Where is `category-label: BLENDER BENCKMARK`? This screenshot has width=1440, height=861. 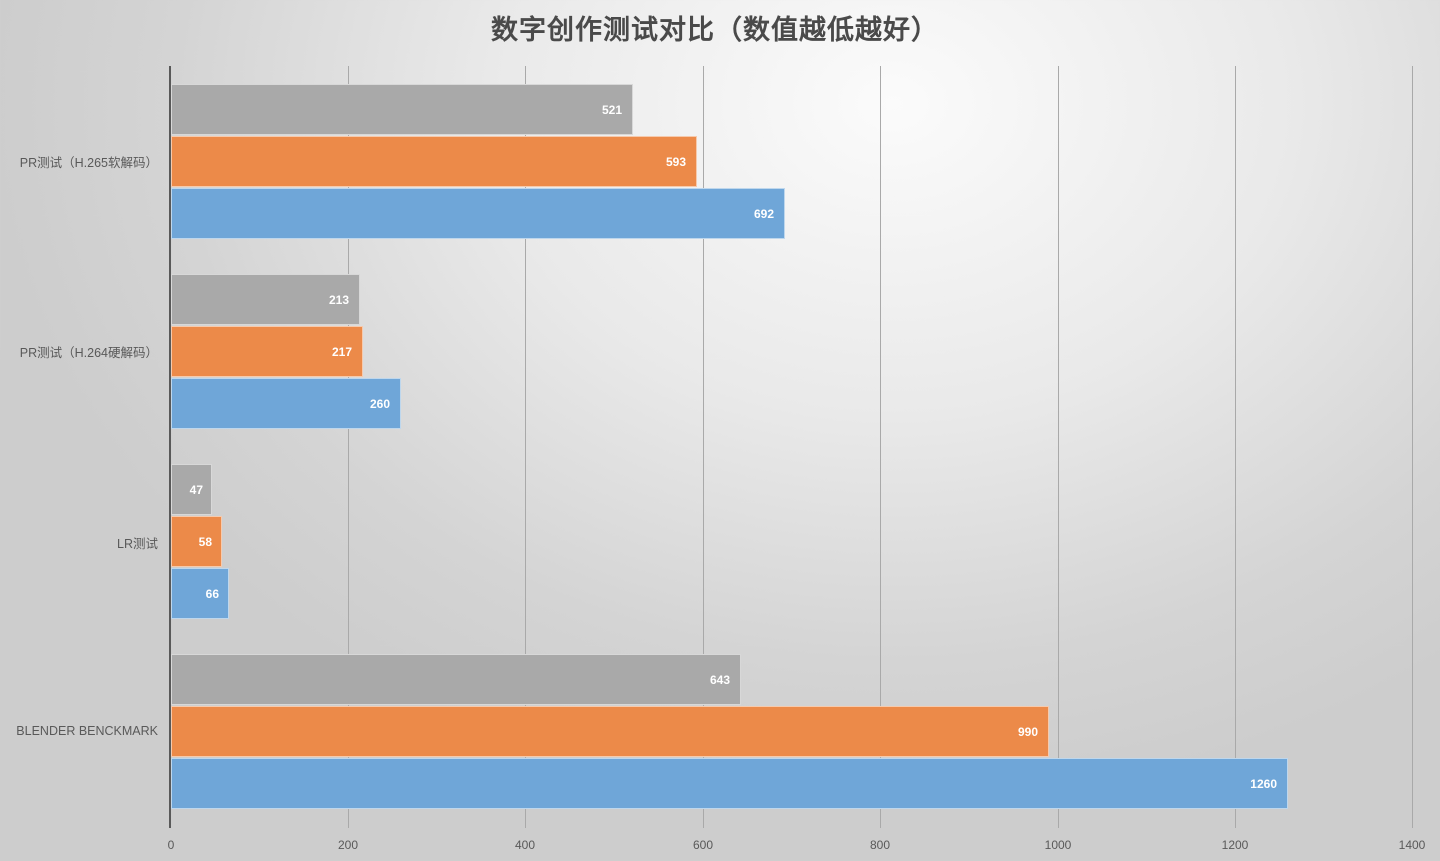
category-label: BLENDER BENCKMARK is located at coordinates (87, 731).